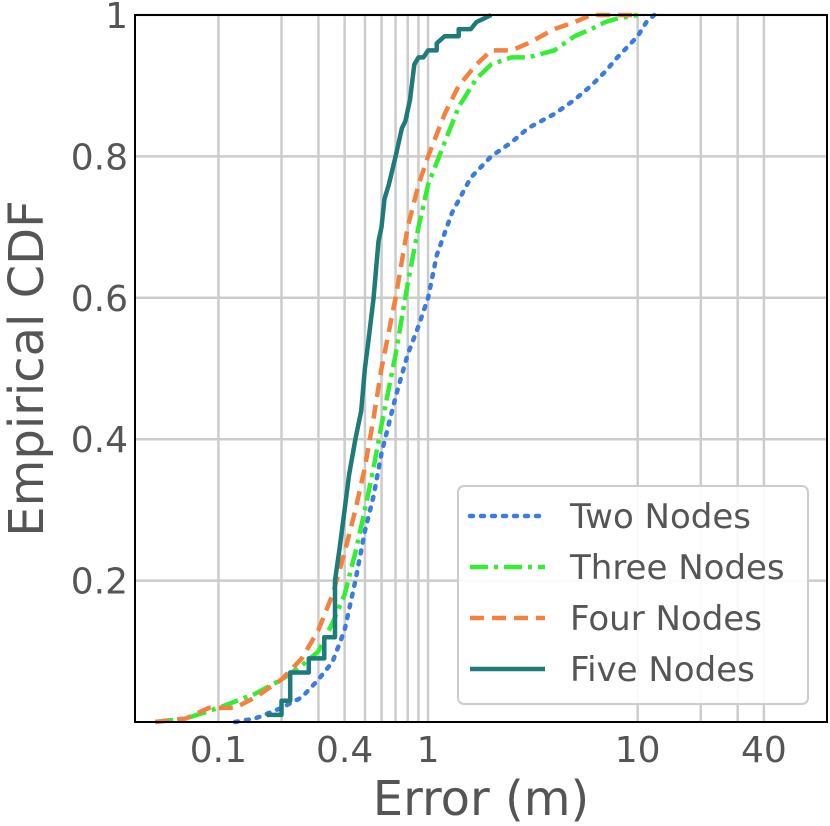 The image size is (830, 826). What do you see at coordinates (638, 750) in the screenshot?
I see `x-tick-label: 10` at bounding box center [638, 750].